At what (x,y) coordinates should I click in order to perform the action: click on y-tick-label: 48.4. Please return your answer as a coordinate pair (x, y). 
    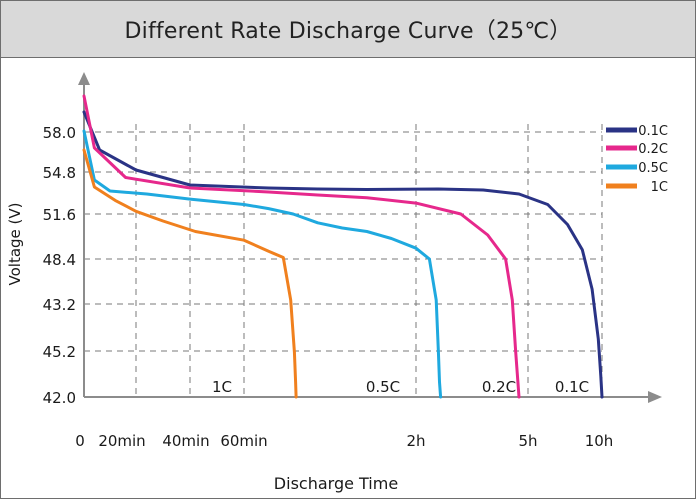
    Looking at the image, I should click on (59, 260).